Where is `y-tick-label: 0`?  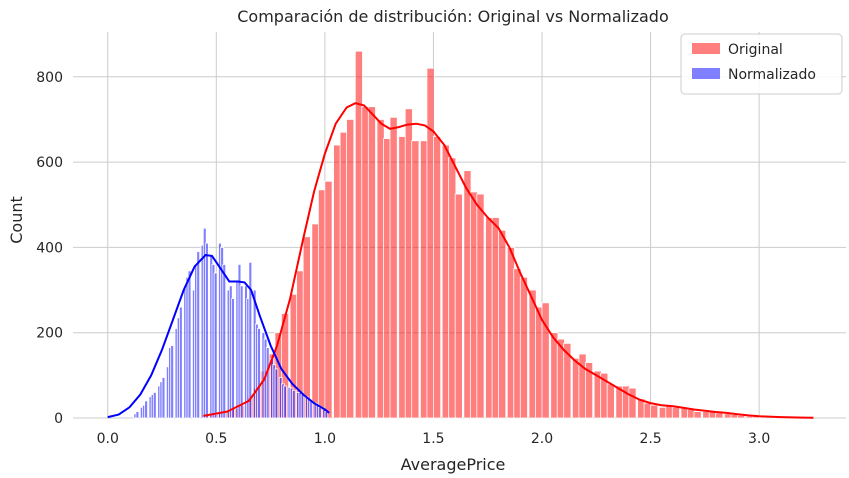
y-tick-label: 0 is located at coordinates (58, 419).